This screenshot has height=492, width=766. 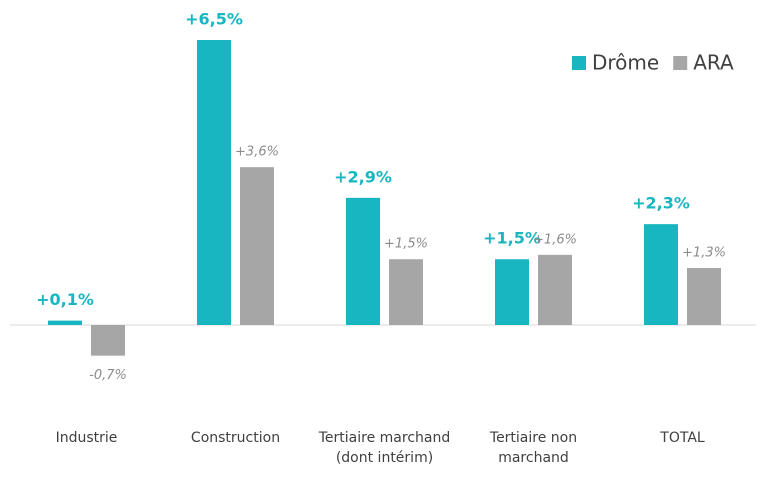 I want to click on legend-label: Drôme, so click(x=625, y=63).